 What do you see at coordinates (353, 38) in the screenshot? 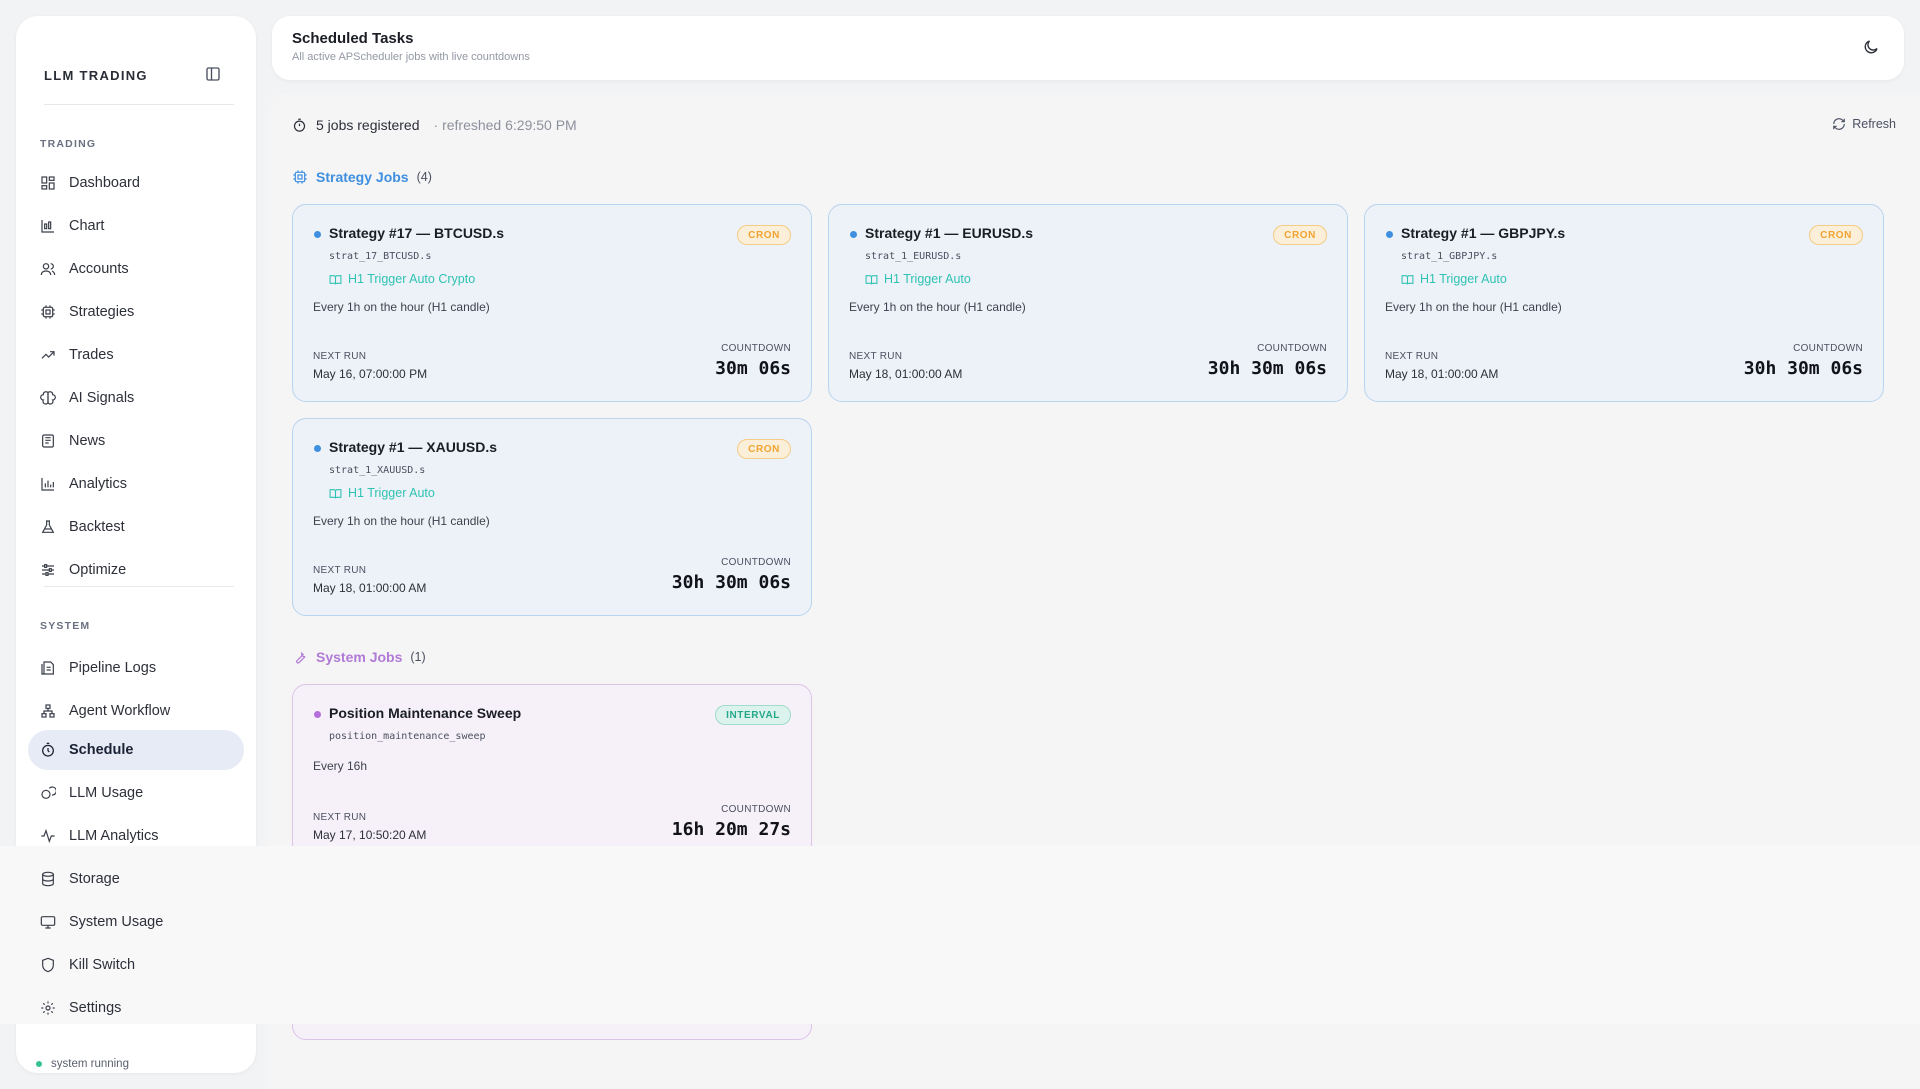
I see `page-title: Scheduled Tasks` at bounding box center [353, 38].